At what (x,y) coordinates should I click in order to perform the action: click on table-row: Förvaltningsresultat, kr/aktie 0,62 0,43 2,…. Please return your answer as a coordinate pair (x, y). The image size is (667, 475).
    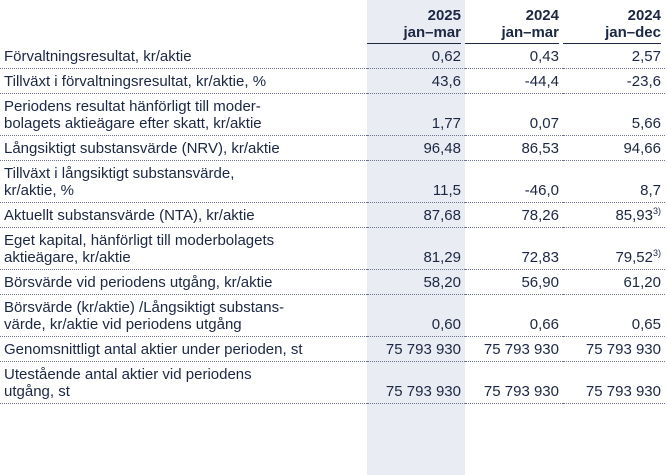
    Looking at the image, I should click on (332, 56).